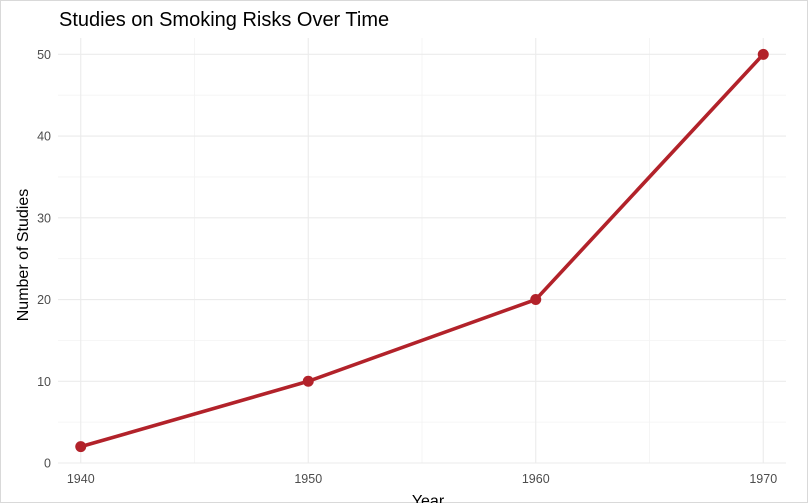  Describe the element at coordinates (308, 479) in the screenshot. I see `x-tick-label: 1950` at that location.